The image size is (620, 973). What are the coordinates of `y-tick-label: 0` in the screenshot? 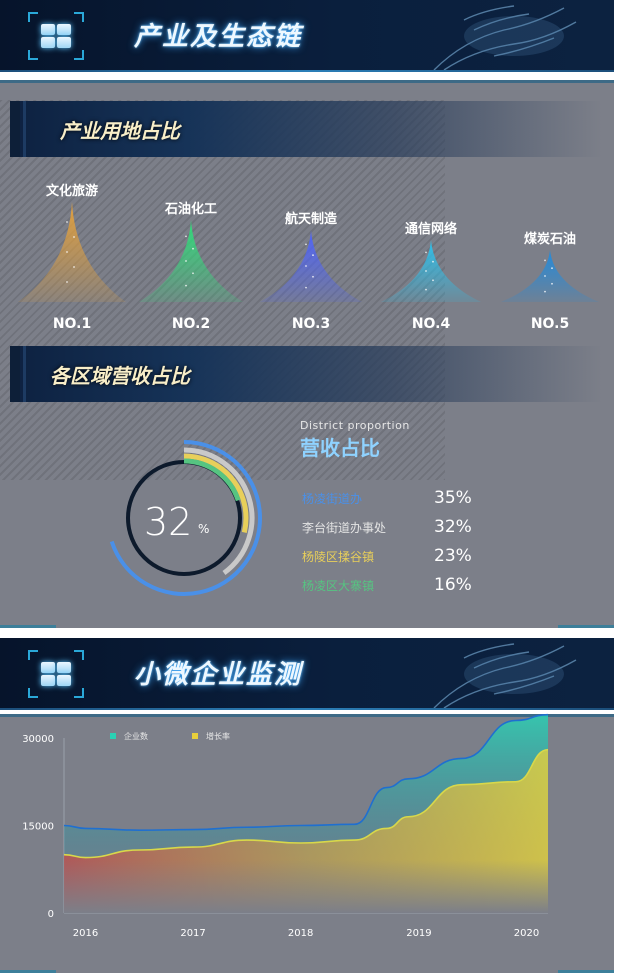 It's located at (51, 914).